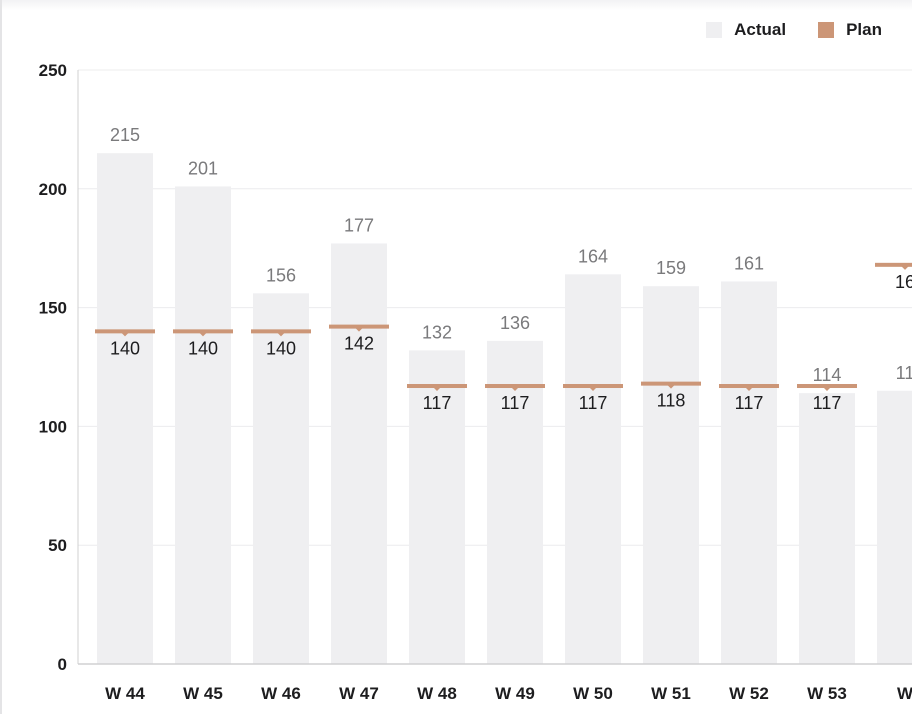 This screenshot has height=714, width=912. Describe the element at coordinates (125, 693) in the screenshot. I see `x-tick-label: W 44` at that location.